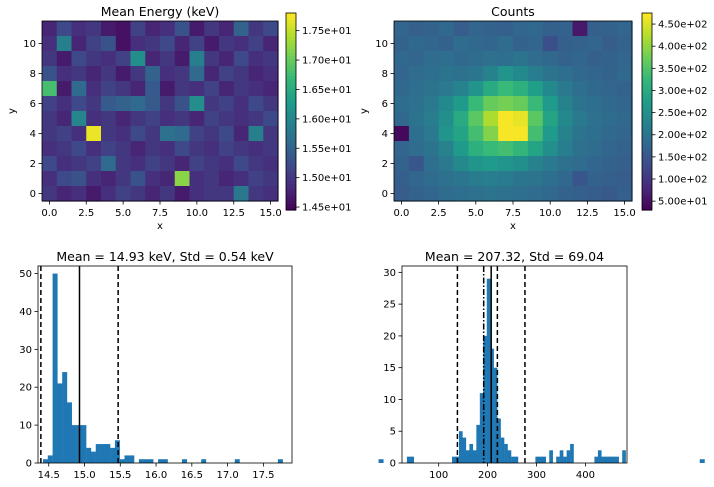  I want to click on y-tick-label: 40, so click(25, 312).